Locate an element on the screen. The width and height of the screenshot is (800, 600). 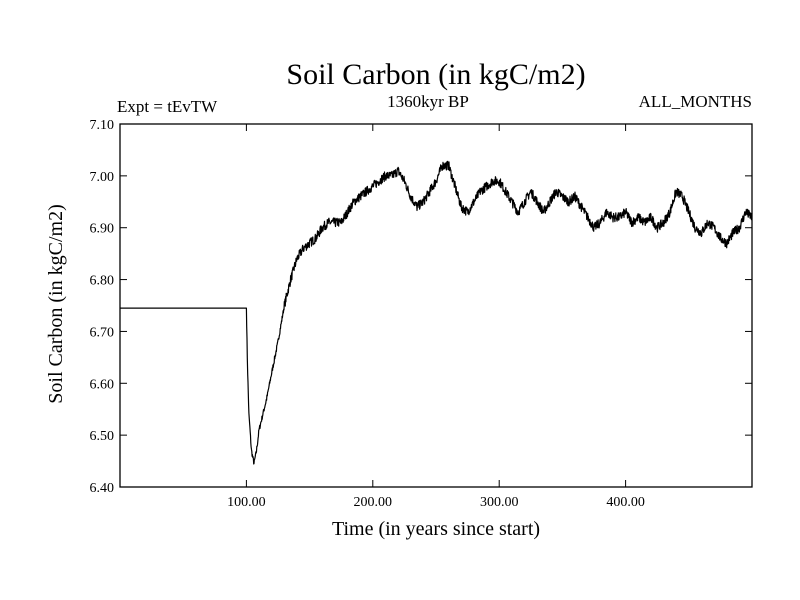
y-tick-label: 6.80 is located at coordinates (102, 281).